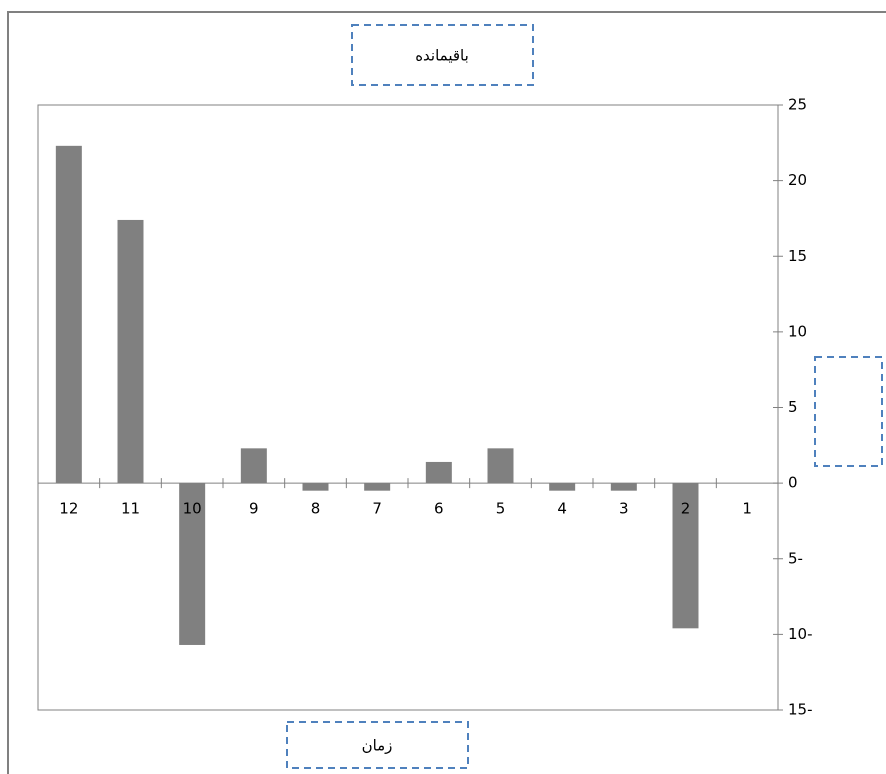  Describe the element at coordinates (797, 331) in the screenshot. I see `y-tick-label: 10` at that location.